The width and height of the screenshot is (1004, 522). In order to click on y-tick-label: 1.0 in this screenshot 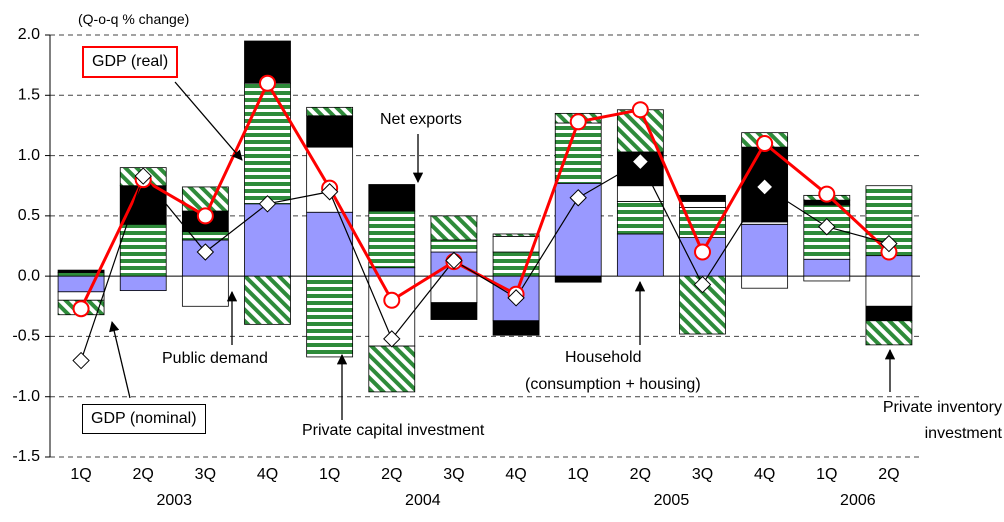, I will do `click(29, 155)`.